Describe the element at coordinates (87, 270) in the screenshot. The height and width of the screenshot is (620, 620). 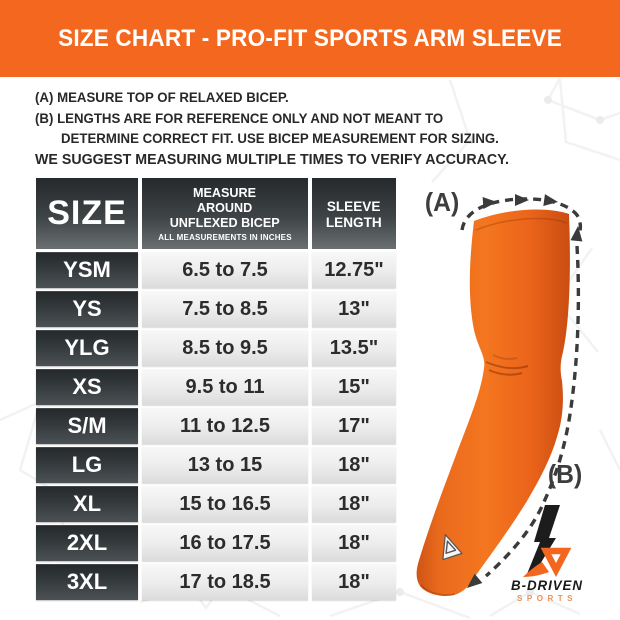
I see `size-label: YSM` at that location.